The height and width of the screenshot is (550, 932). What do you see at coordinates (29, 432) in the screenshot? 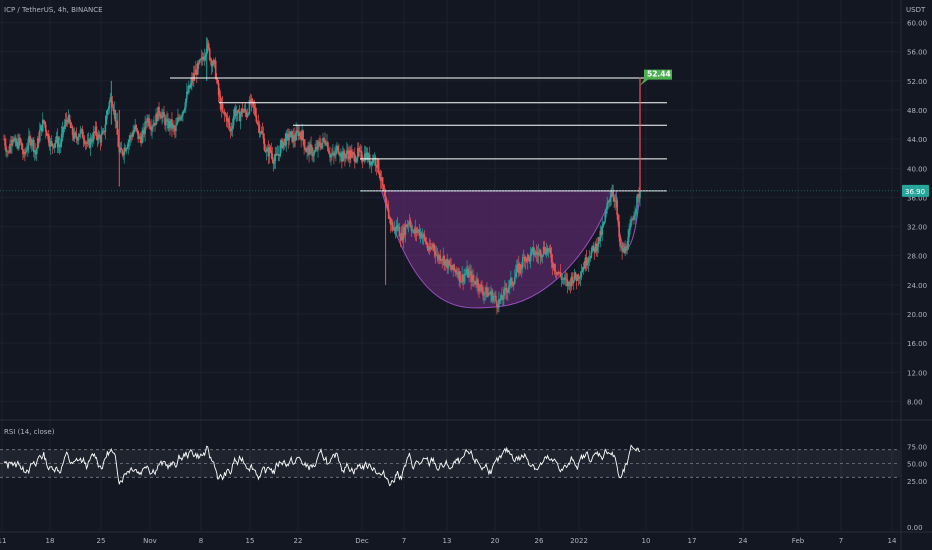
I see `rsi-indicator-label: RSI (14, close)` at bounding box center [29, 432].